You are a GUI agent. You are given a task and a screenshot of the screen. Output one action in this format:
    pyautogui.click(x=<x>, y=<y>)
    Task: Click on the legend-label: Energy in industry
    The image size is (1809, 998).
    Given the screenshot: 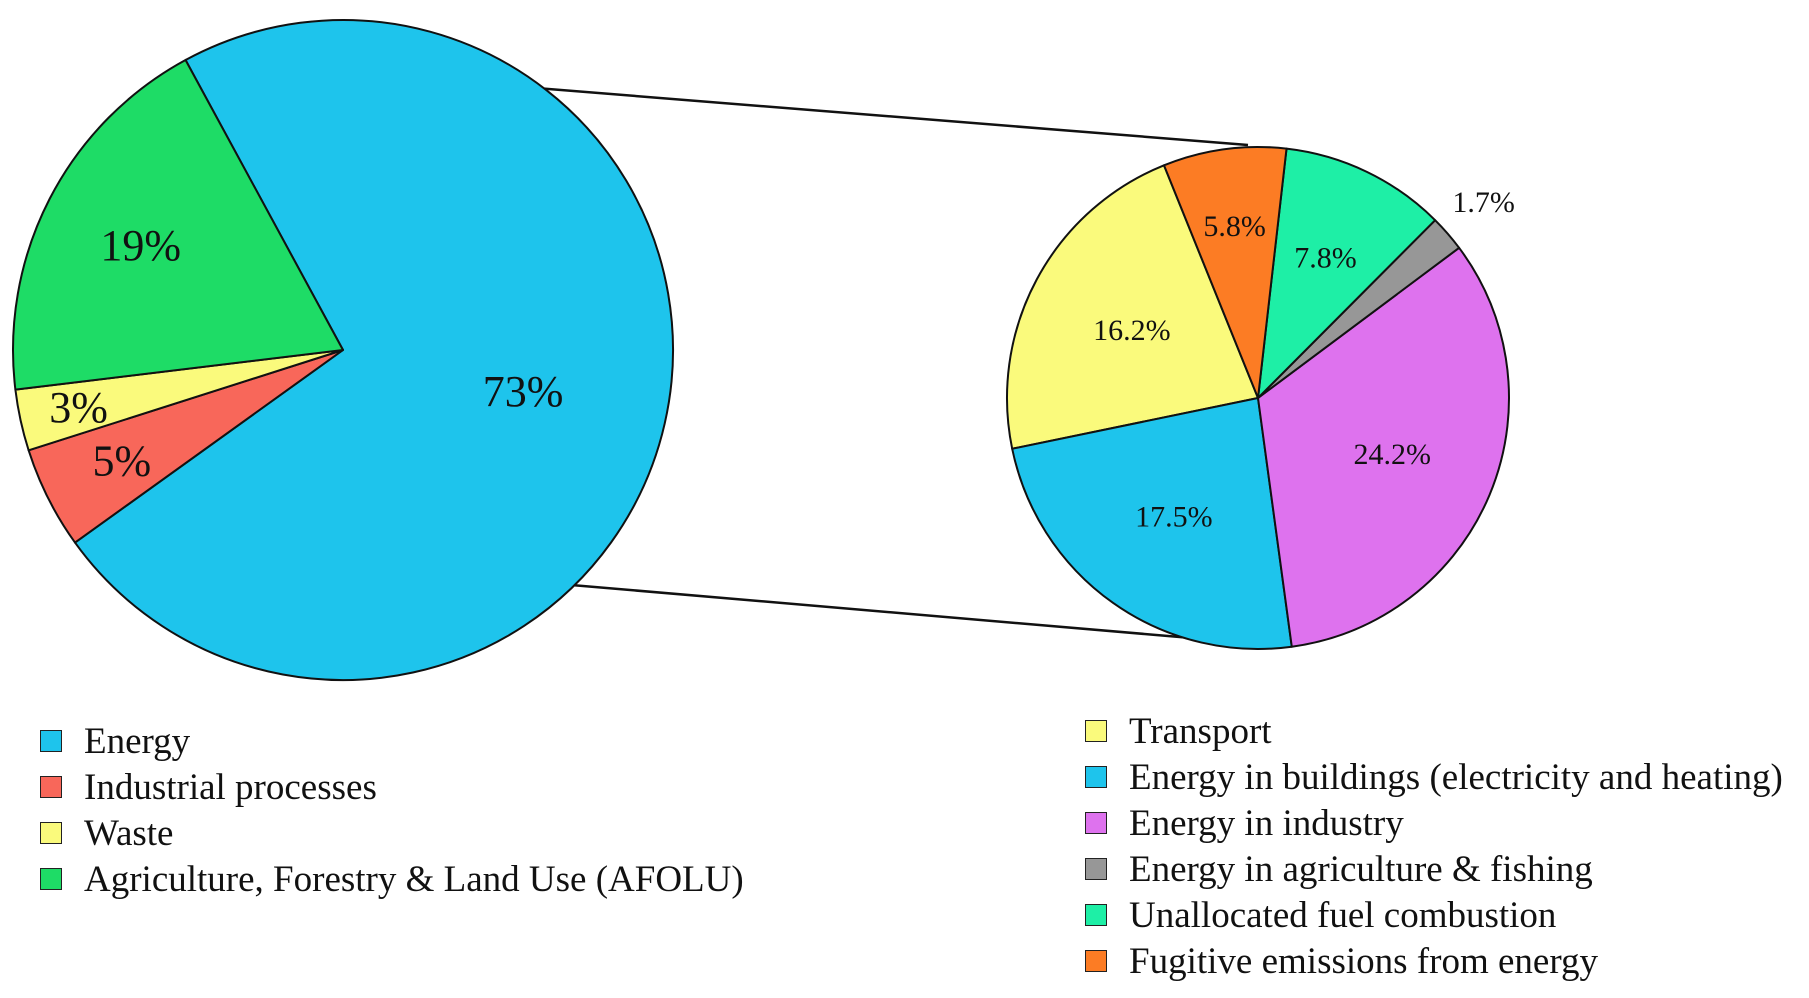 What is the action you would take?
    pyautogui.click(x=1266, y=823)
    